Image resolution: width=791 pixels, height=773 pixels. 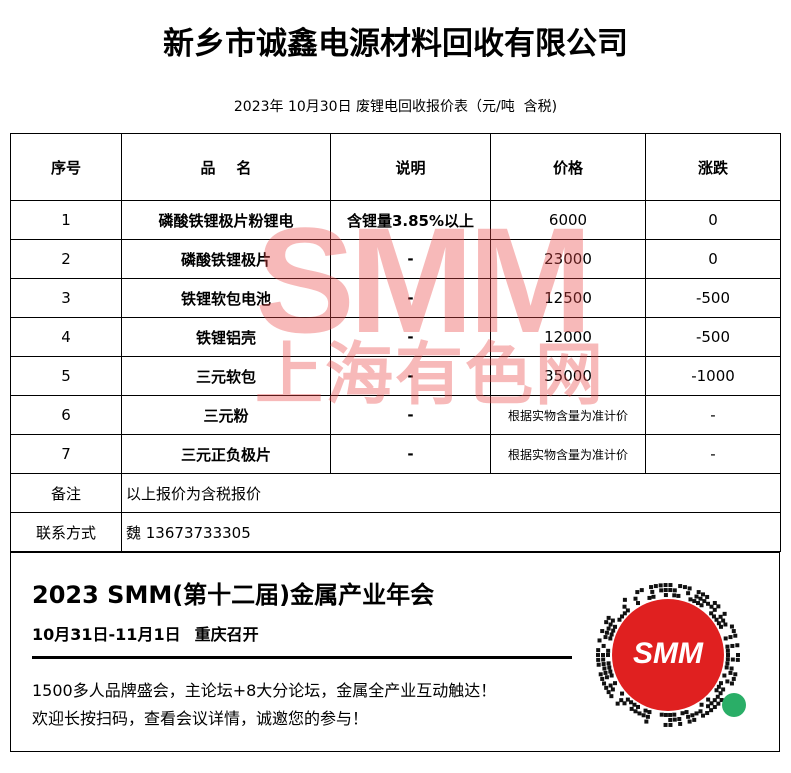 I want to click on cell-text: 三元软包, so click(x=225, y=376).